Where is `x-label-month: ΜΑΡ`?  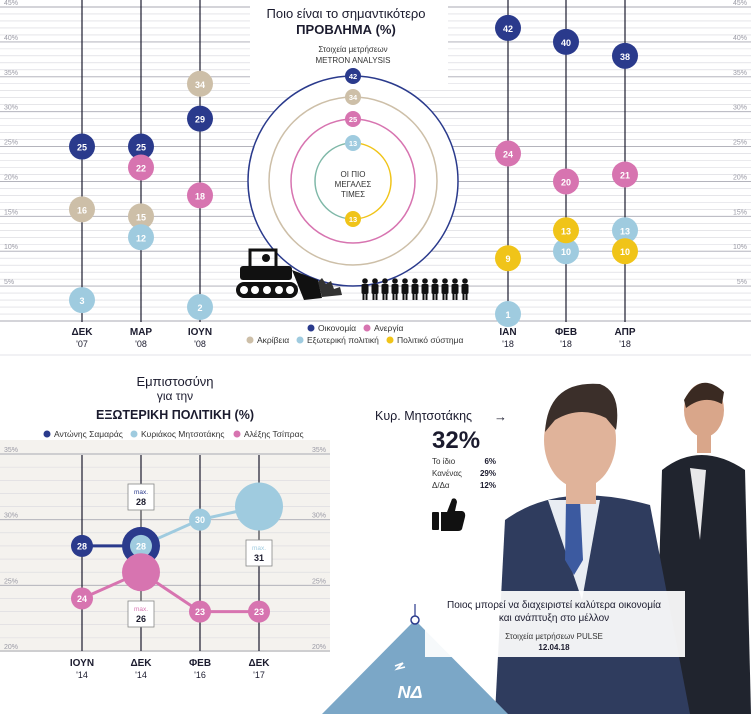 x-label-month: ΜΑΡ is located at coordinates (141, 332).